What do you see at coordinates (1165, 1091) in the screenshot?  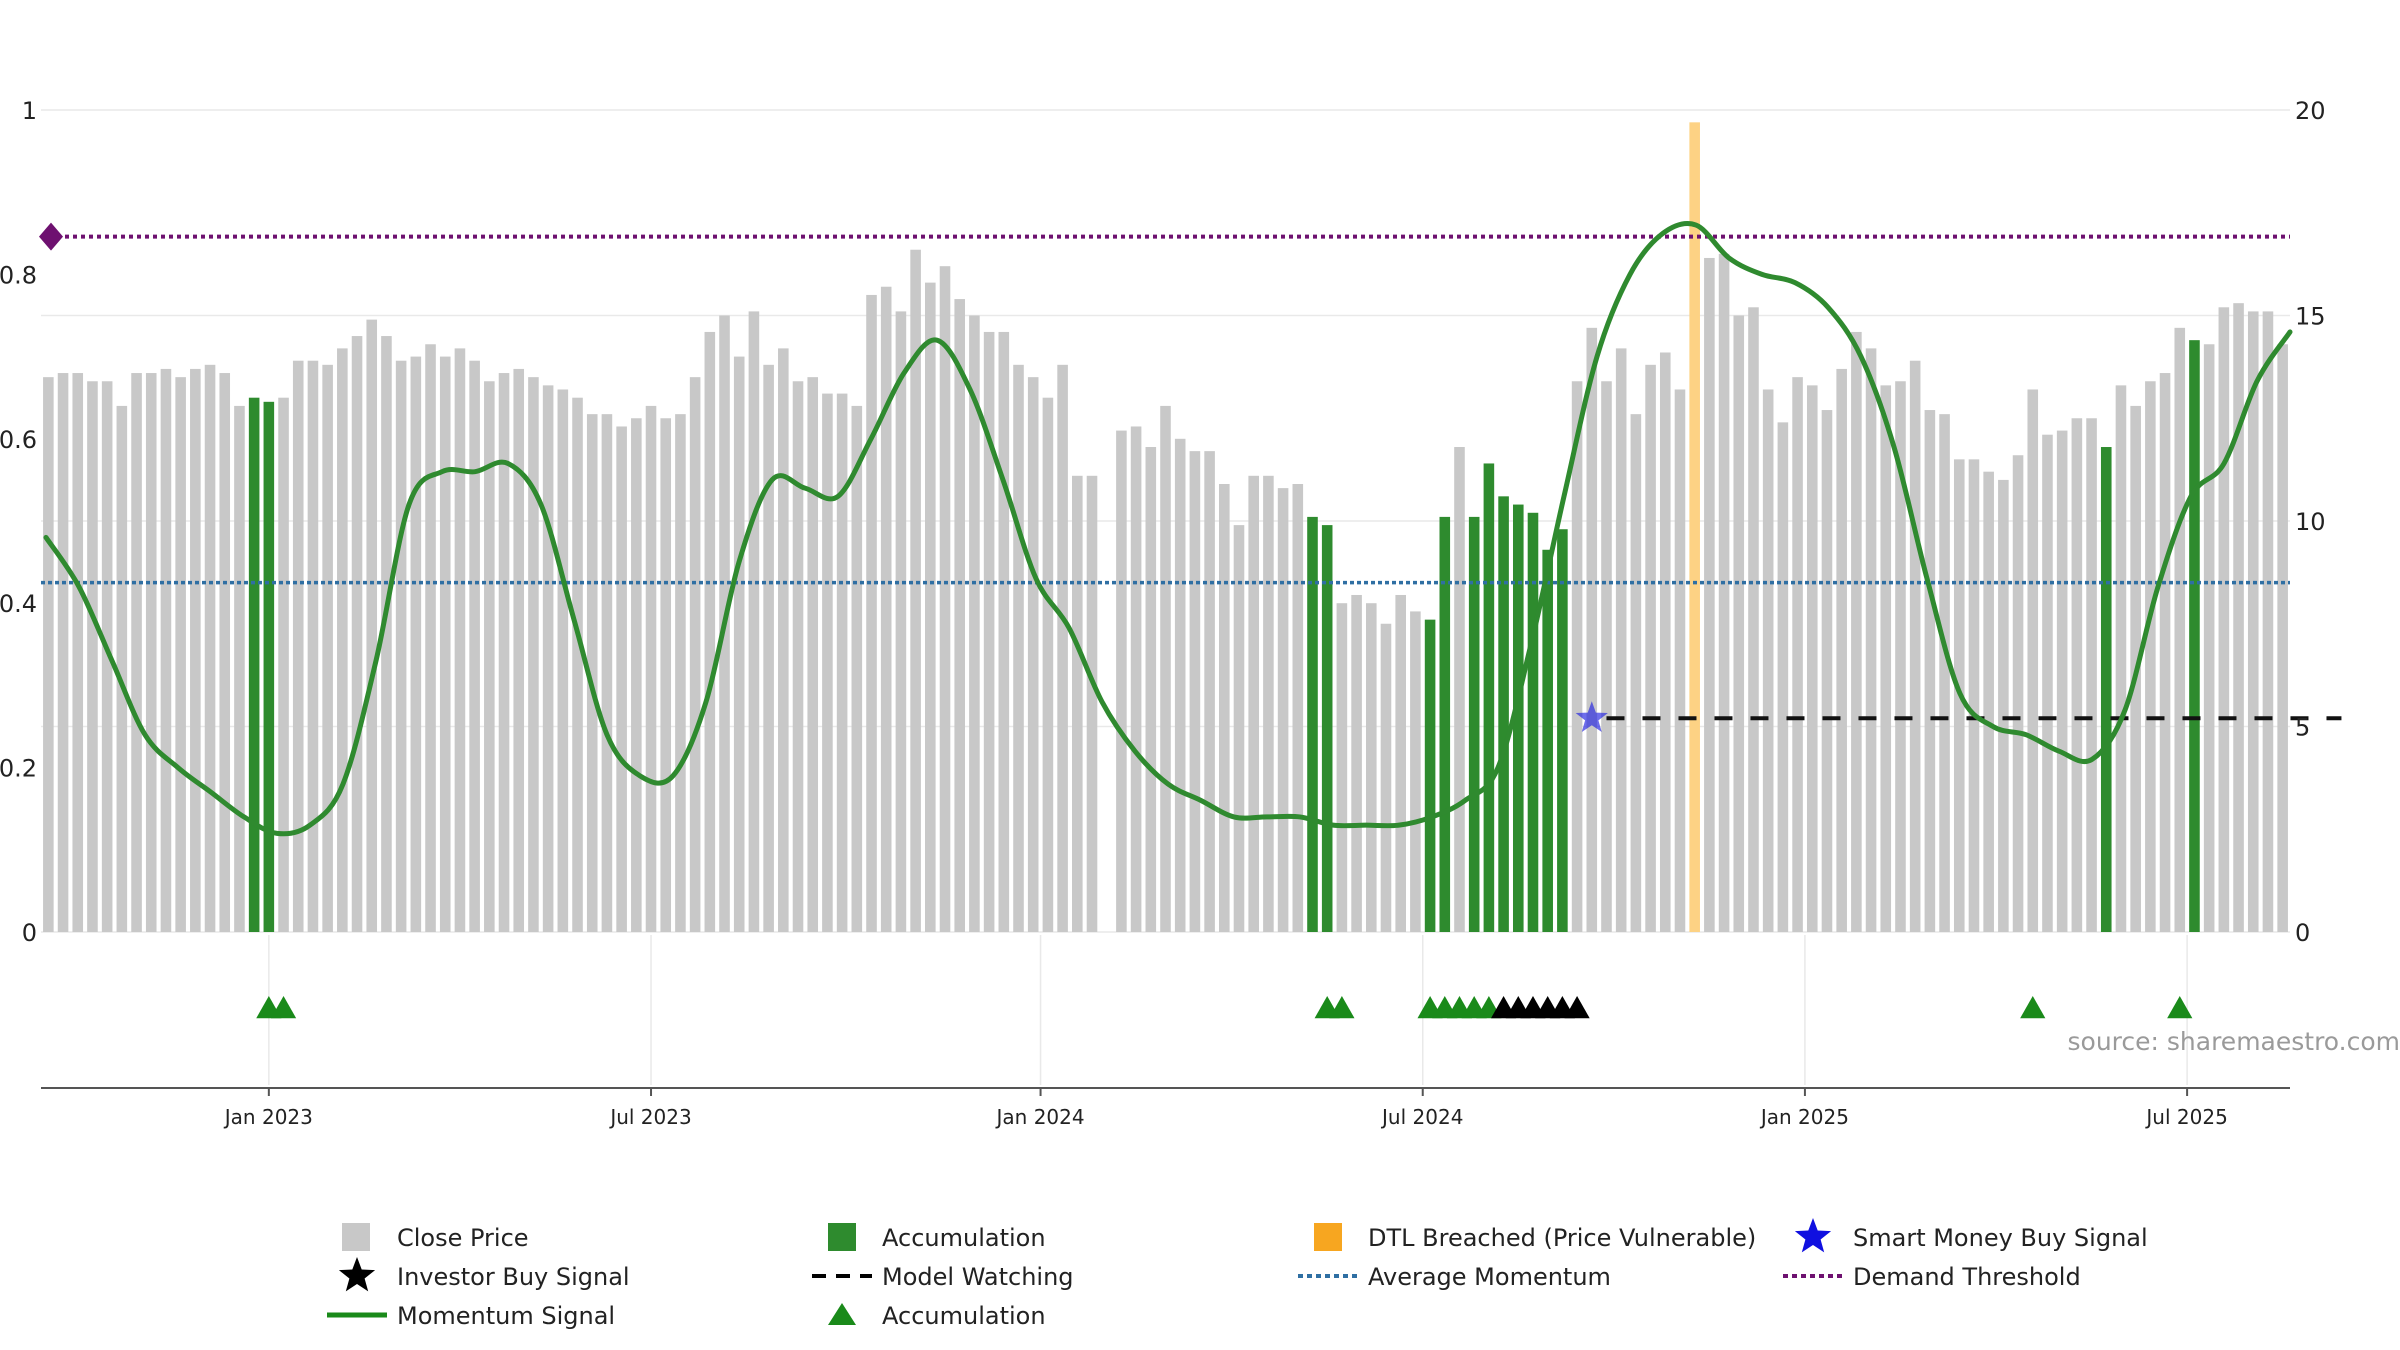 I see `axes` at bounding box center [1165, 1091].